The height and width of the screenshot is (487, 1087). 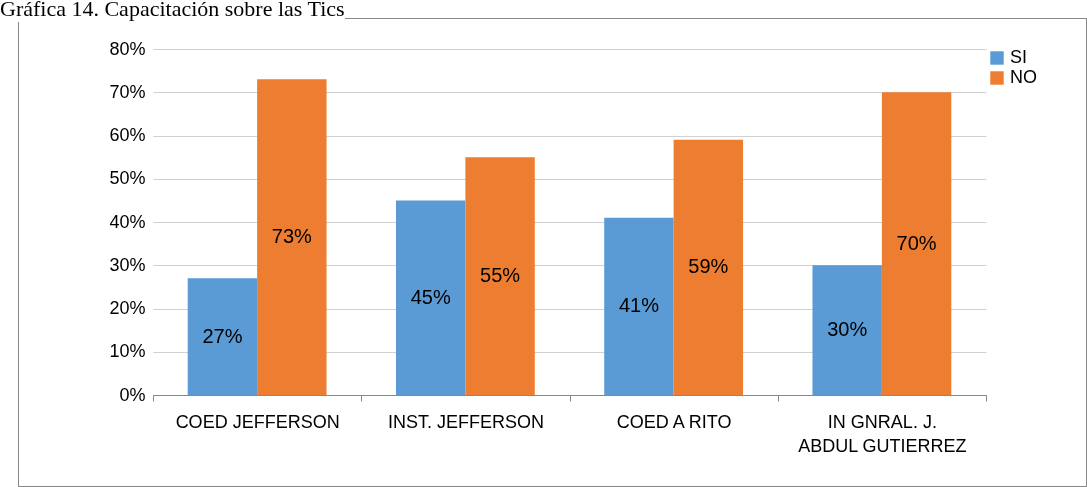 I want to click on y-tick-label: 0%, so click(x=132, y=394).